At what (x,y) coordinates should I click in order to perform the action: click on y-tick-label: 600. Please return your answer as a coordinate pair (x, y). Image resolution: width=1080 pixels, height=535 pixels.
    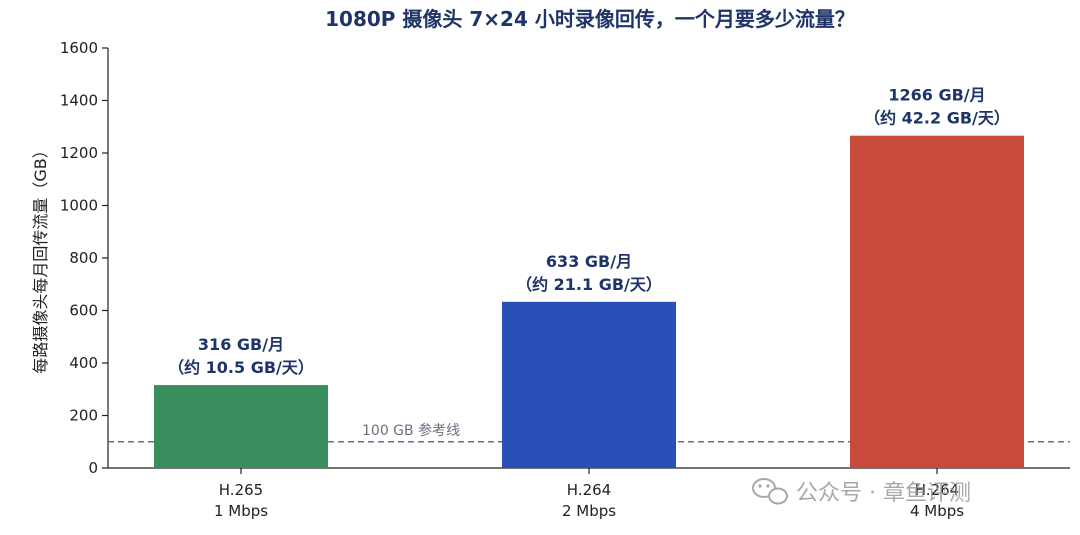
    Looking at the image, I should click on (83, 311).